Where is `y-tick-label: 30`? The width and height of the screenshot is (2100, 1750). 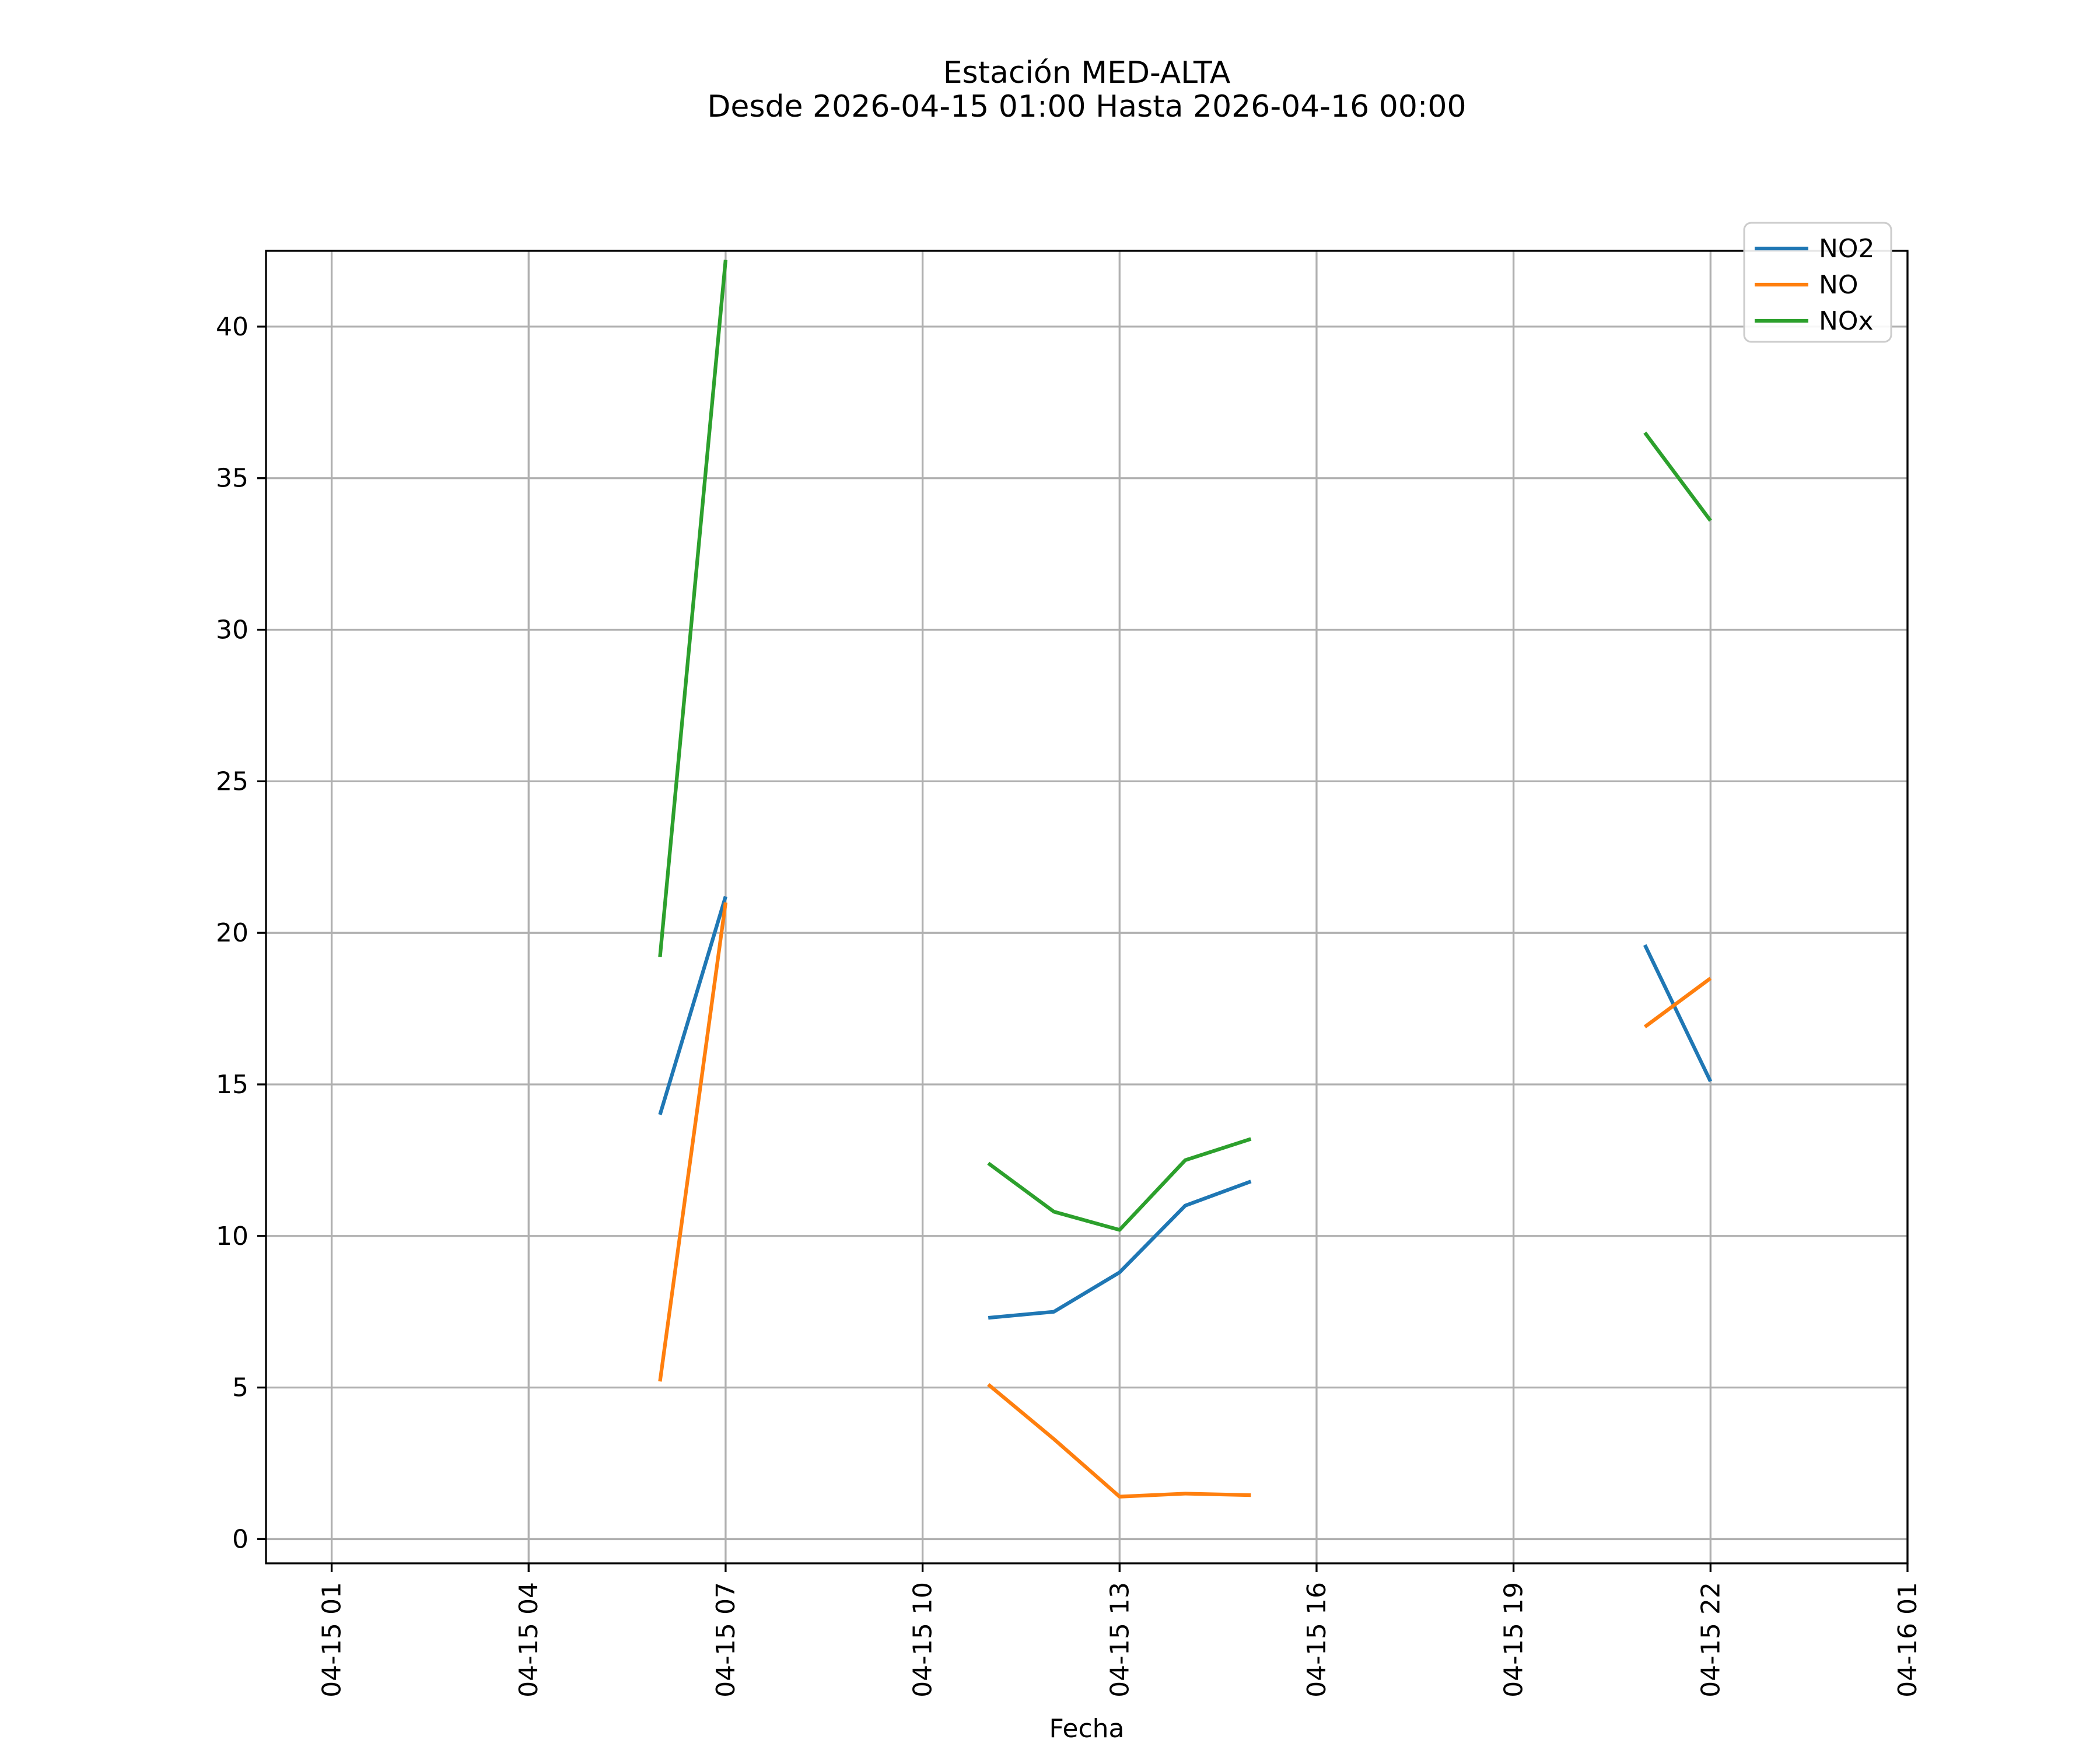 y-tick-label: 30 is located at coordinates (232, 630).